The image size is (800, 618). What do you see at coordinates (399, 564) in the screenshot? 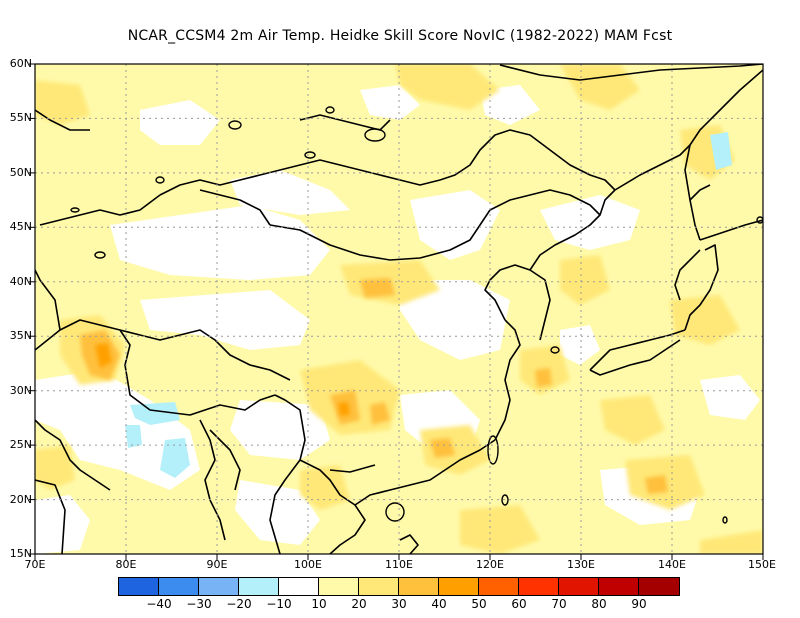
I see `lon-label-110e: 110E` at bounding box center [399, 564].